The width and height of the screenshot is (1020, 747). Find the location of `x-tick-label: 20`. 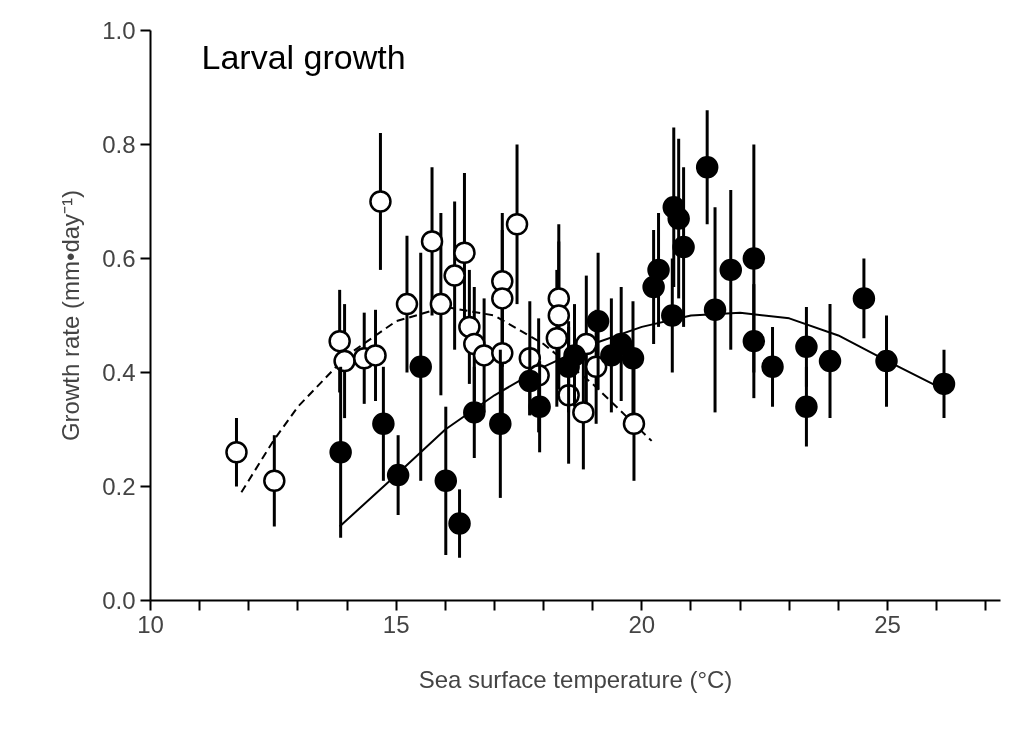

x-tick-label: 20 is located at coordinates (642, 624).